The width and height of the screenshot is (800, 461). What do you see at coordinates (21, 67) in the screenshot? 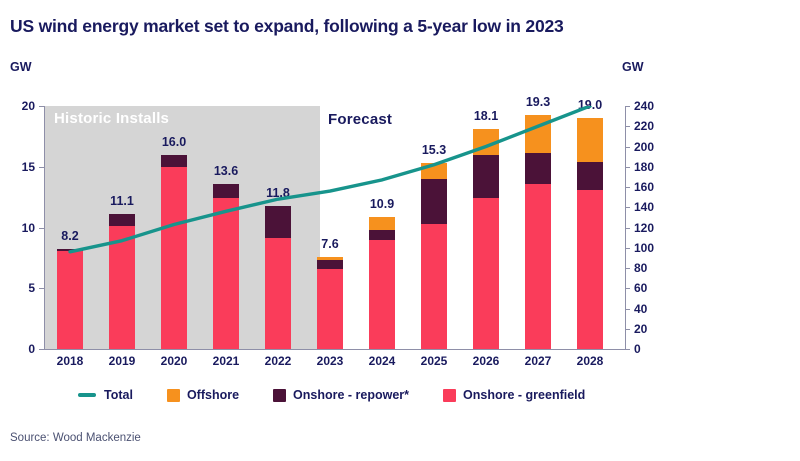
I see `left-axis-unit: GW` at bounding box center [21, 67].